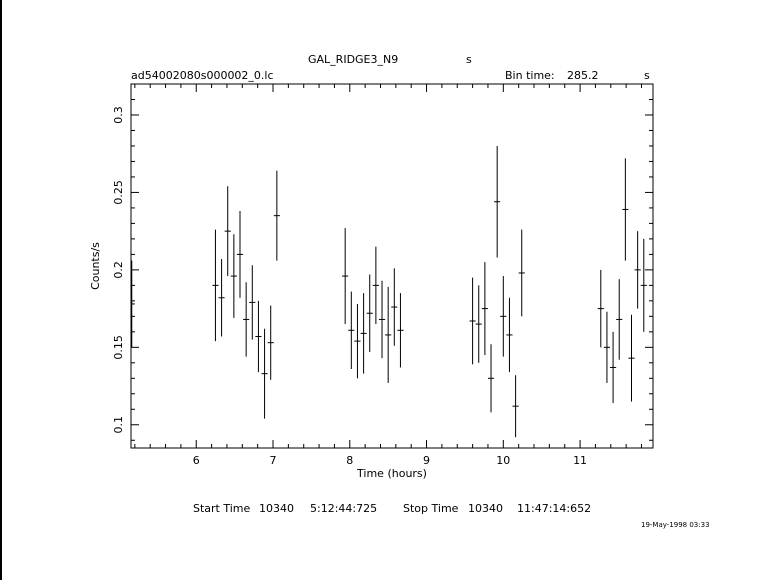  I want to click on title-unit: s, so click(469, 59).